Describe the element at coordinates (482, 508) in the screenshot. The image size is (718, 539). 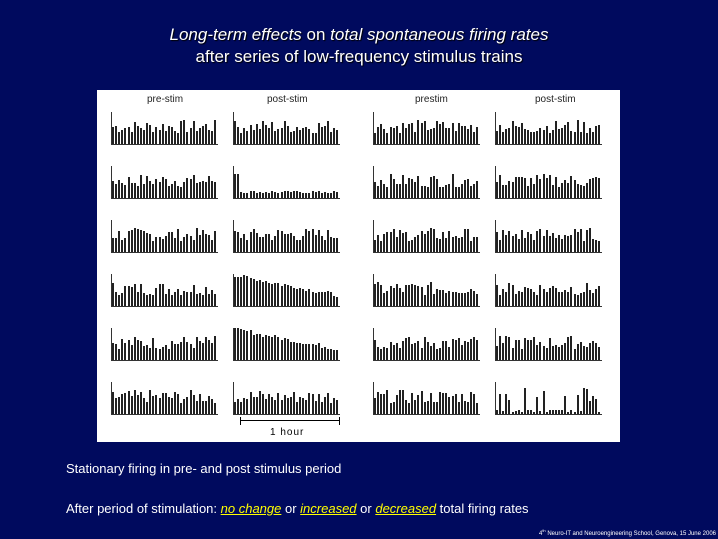
I see `line2-suffix: total firing rates` at that location.